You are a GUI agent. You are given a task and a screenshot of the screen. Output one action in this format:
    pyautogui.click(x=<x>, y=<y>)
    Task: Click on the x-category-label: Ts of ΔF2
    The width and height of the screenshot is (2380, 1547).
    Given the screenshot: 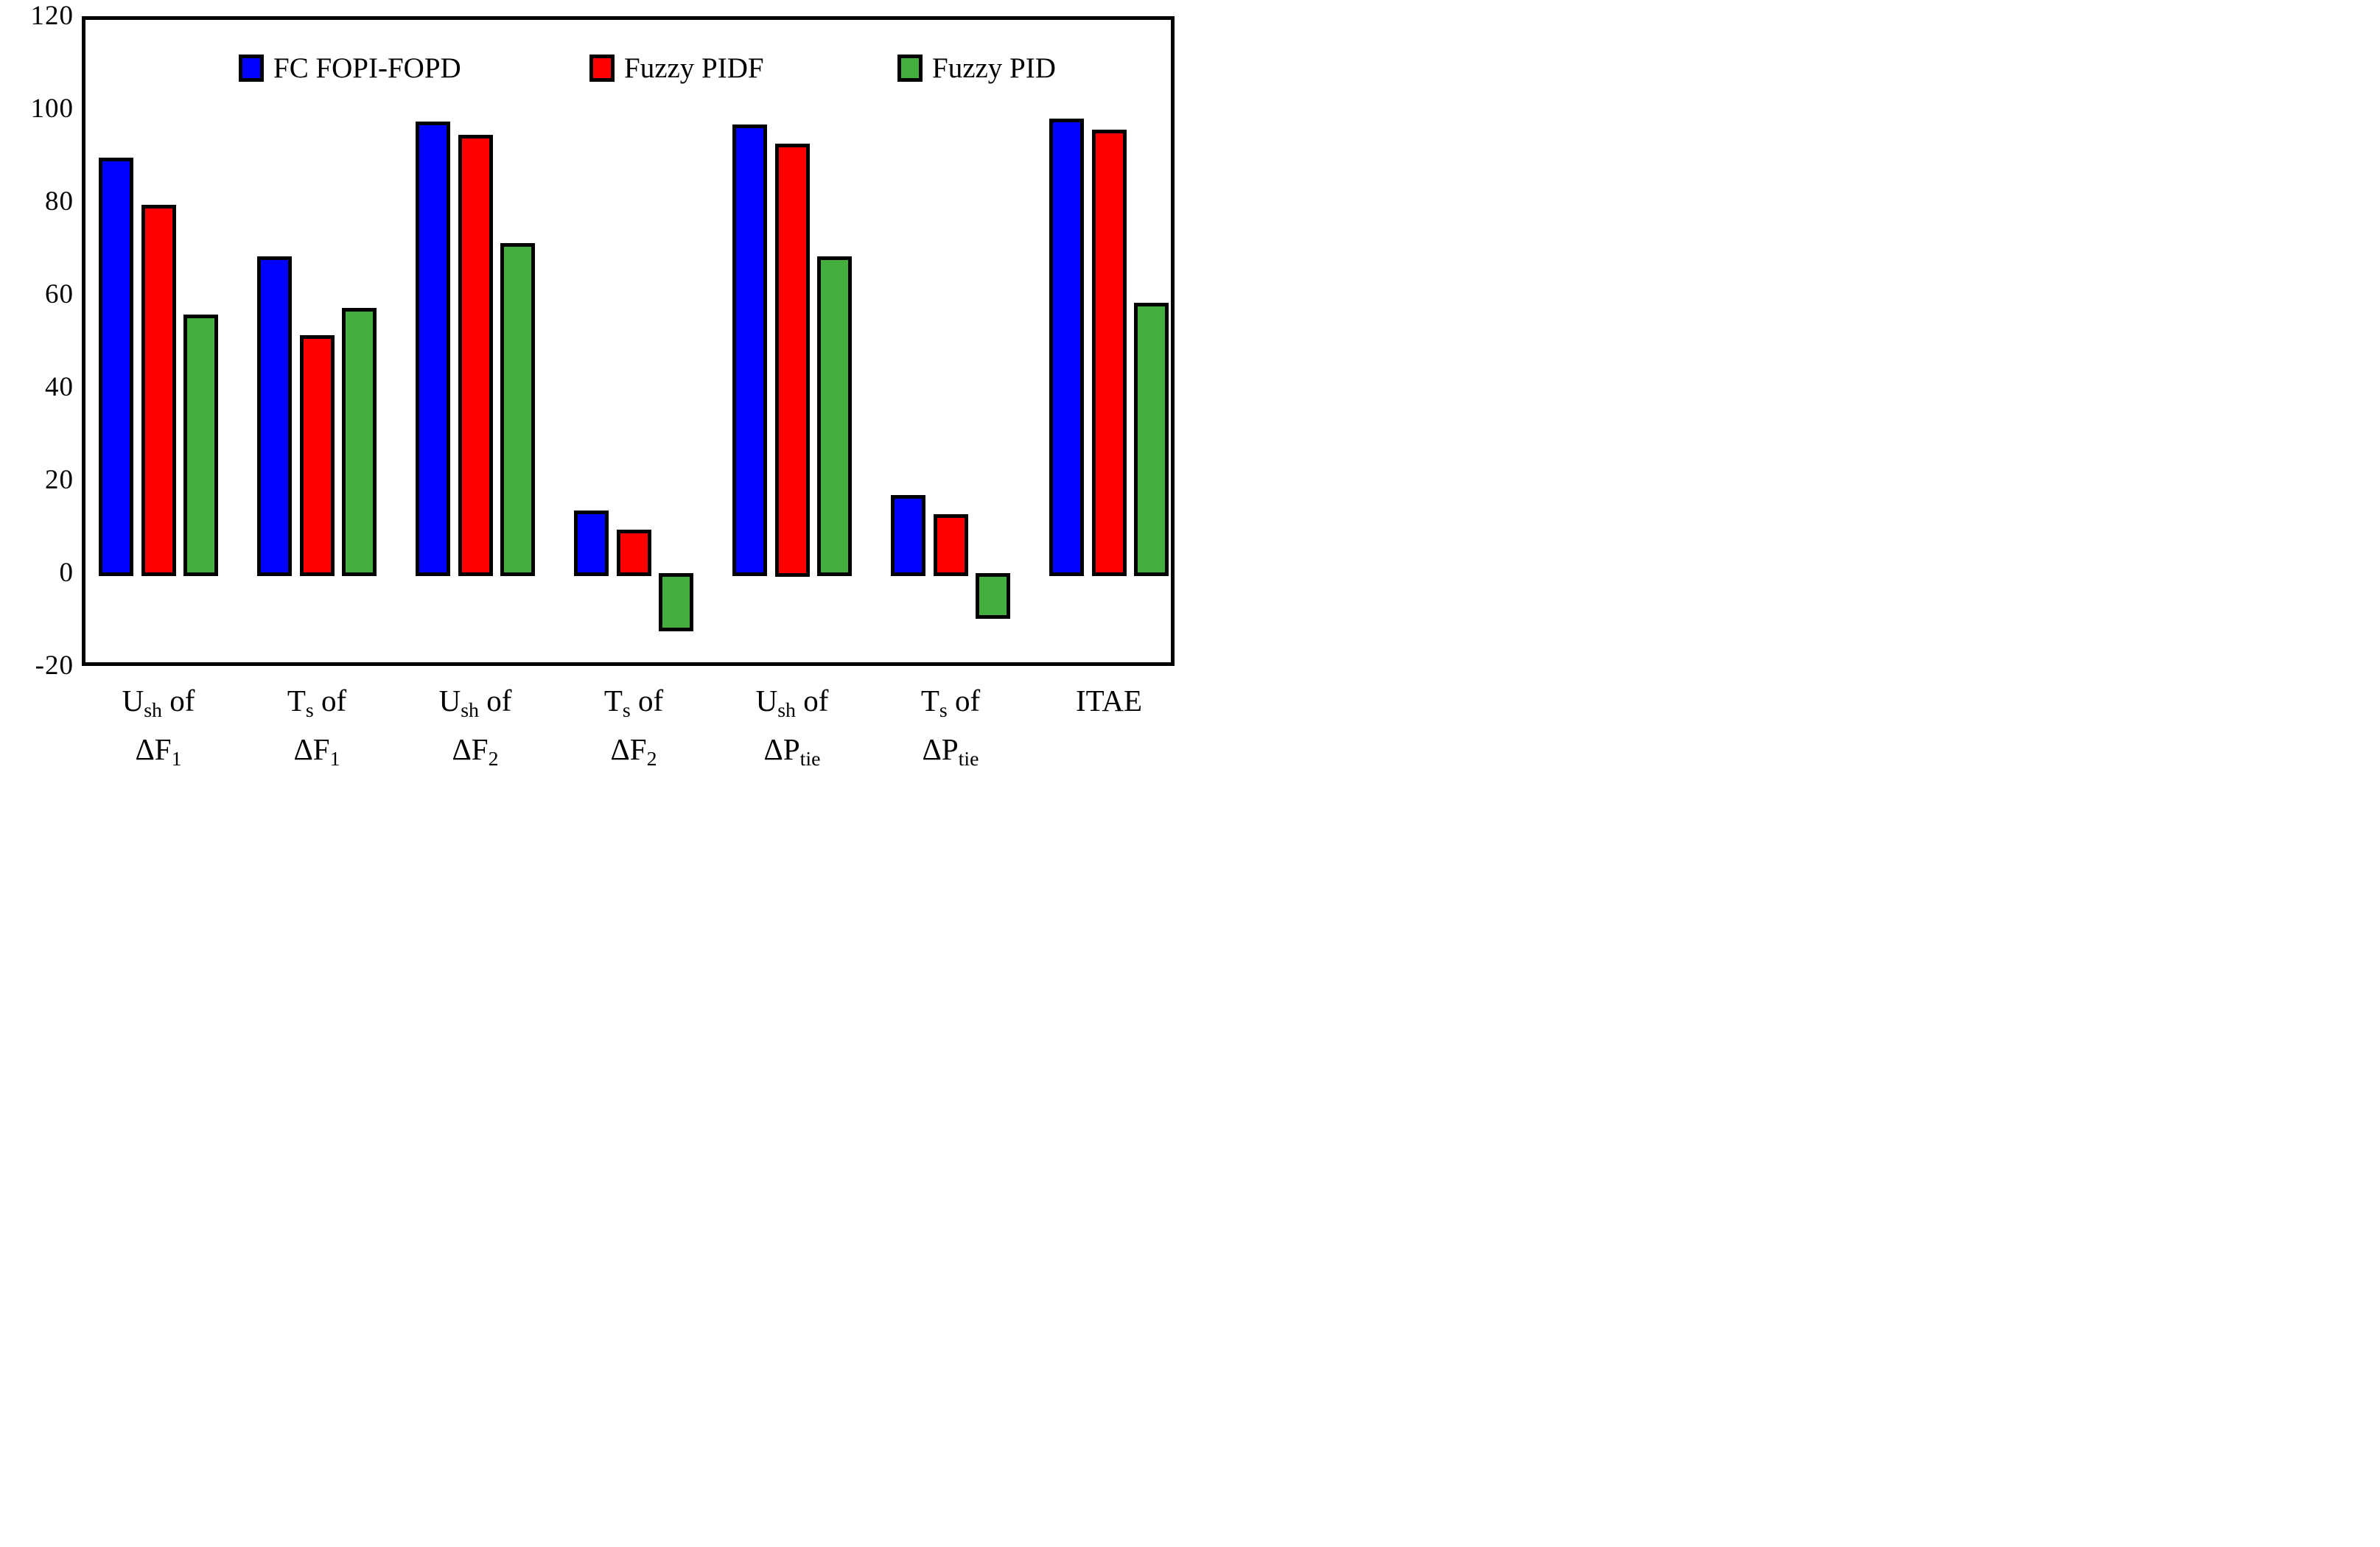 What is the action you would take?
    pyautogui.click(x=633, y=730)
    